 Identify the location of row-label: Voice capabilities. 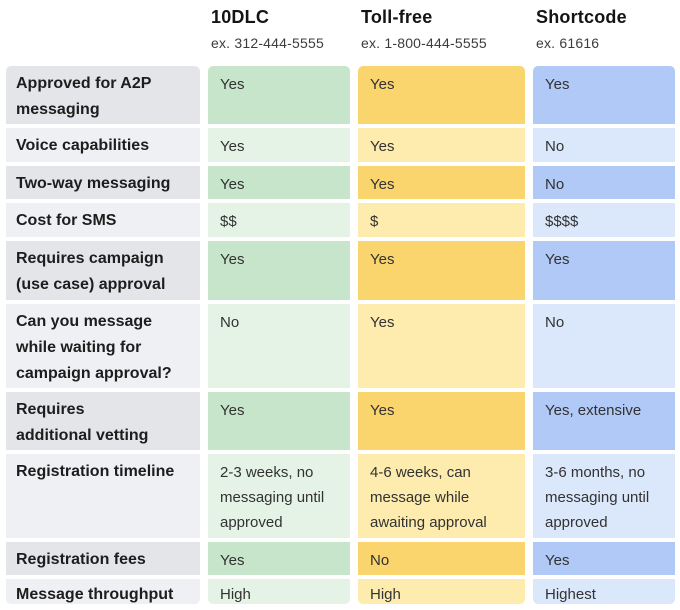
(103, 145).